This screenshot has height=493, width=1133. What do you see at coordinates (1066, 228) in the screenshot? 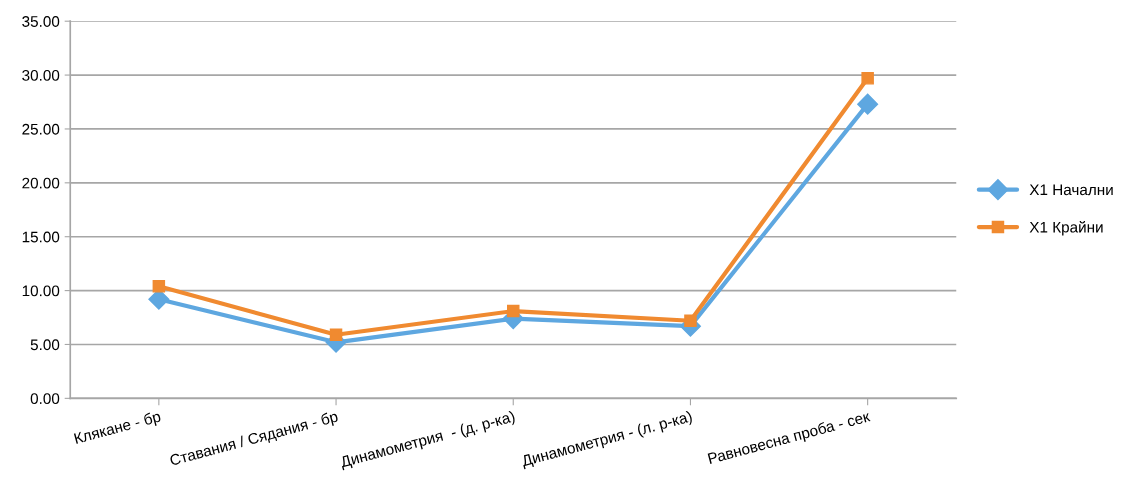
I see `legend-label: X1 Крайни` at bounding box center [1066, 228].